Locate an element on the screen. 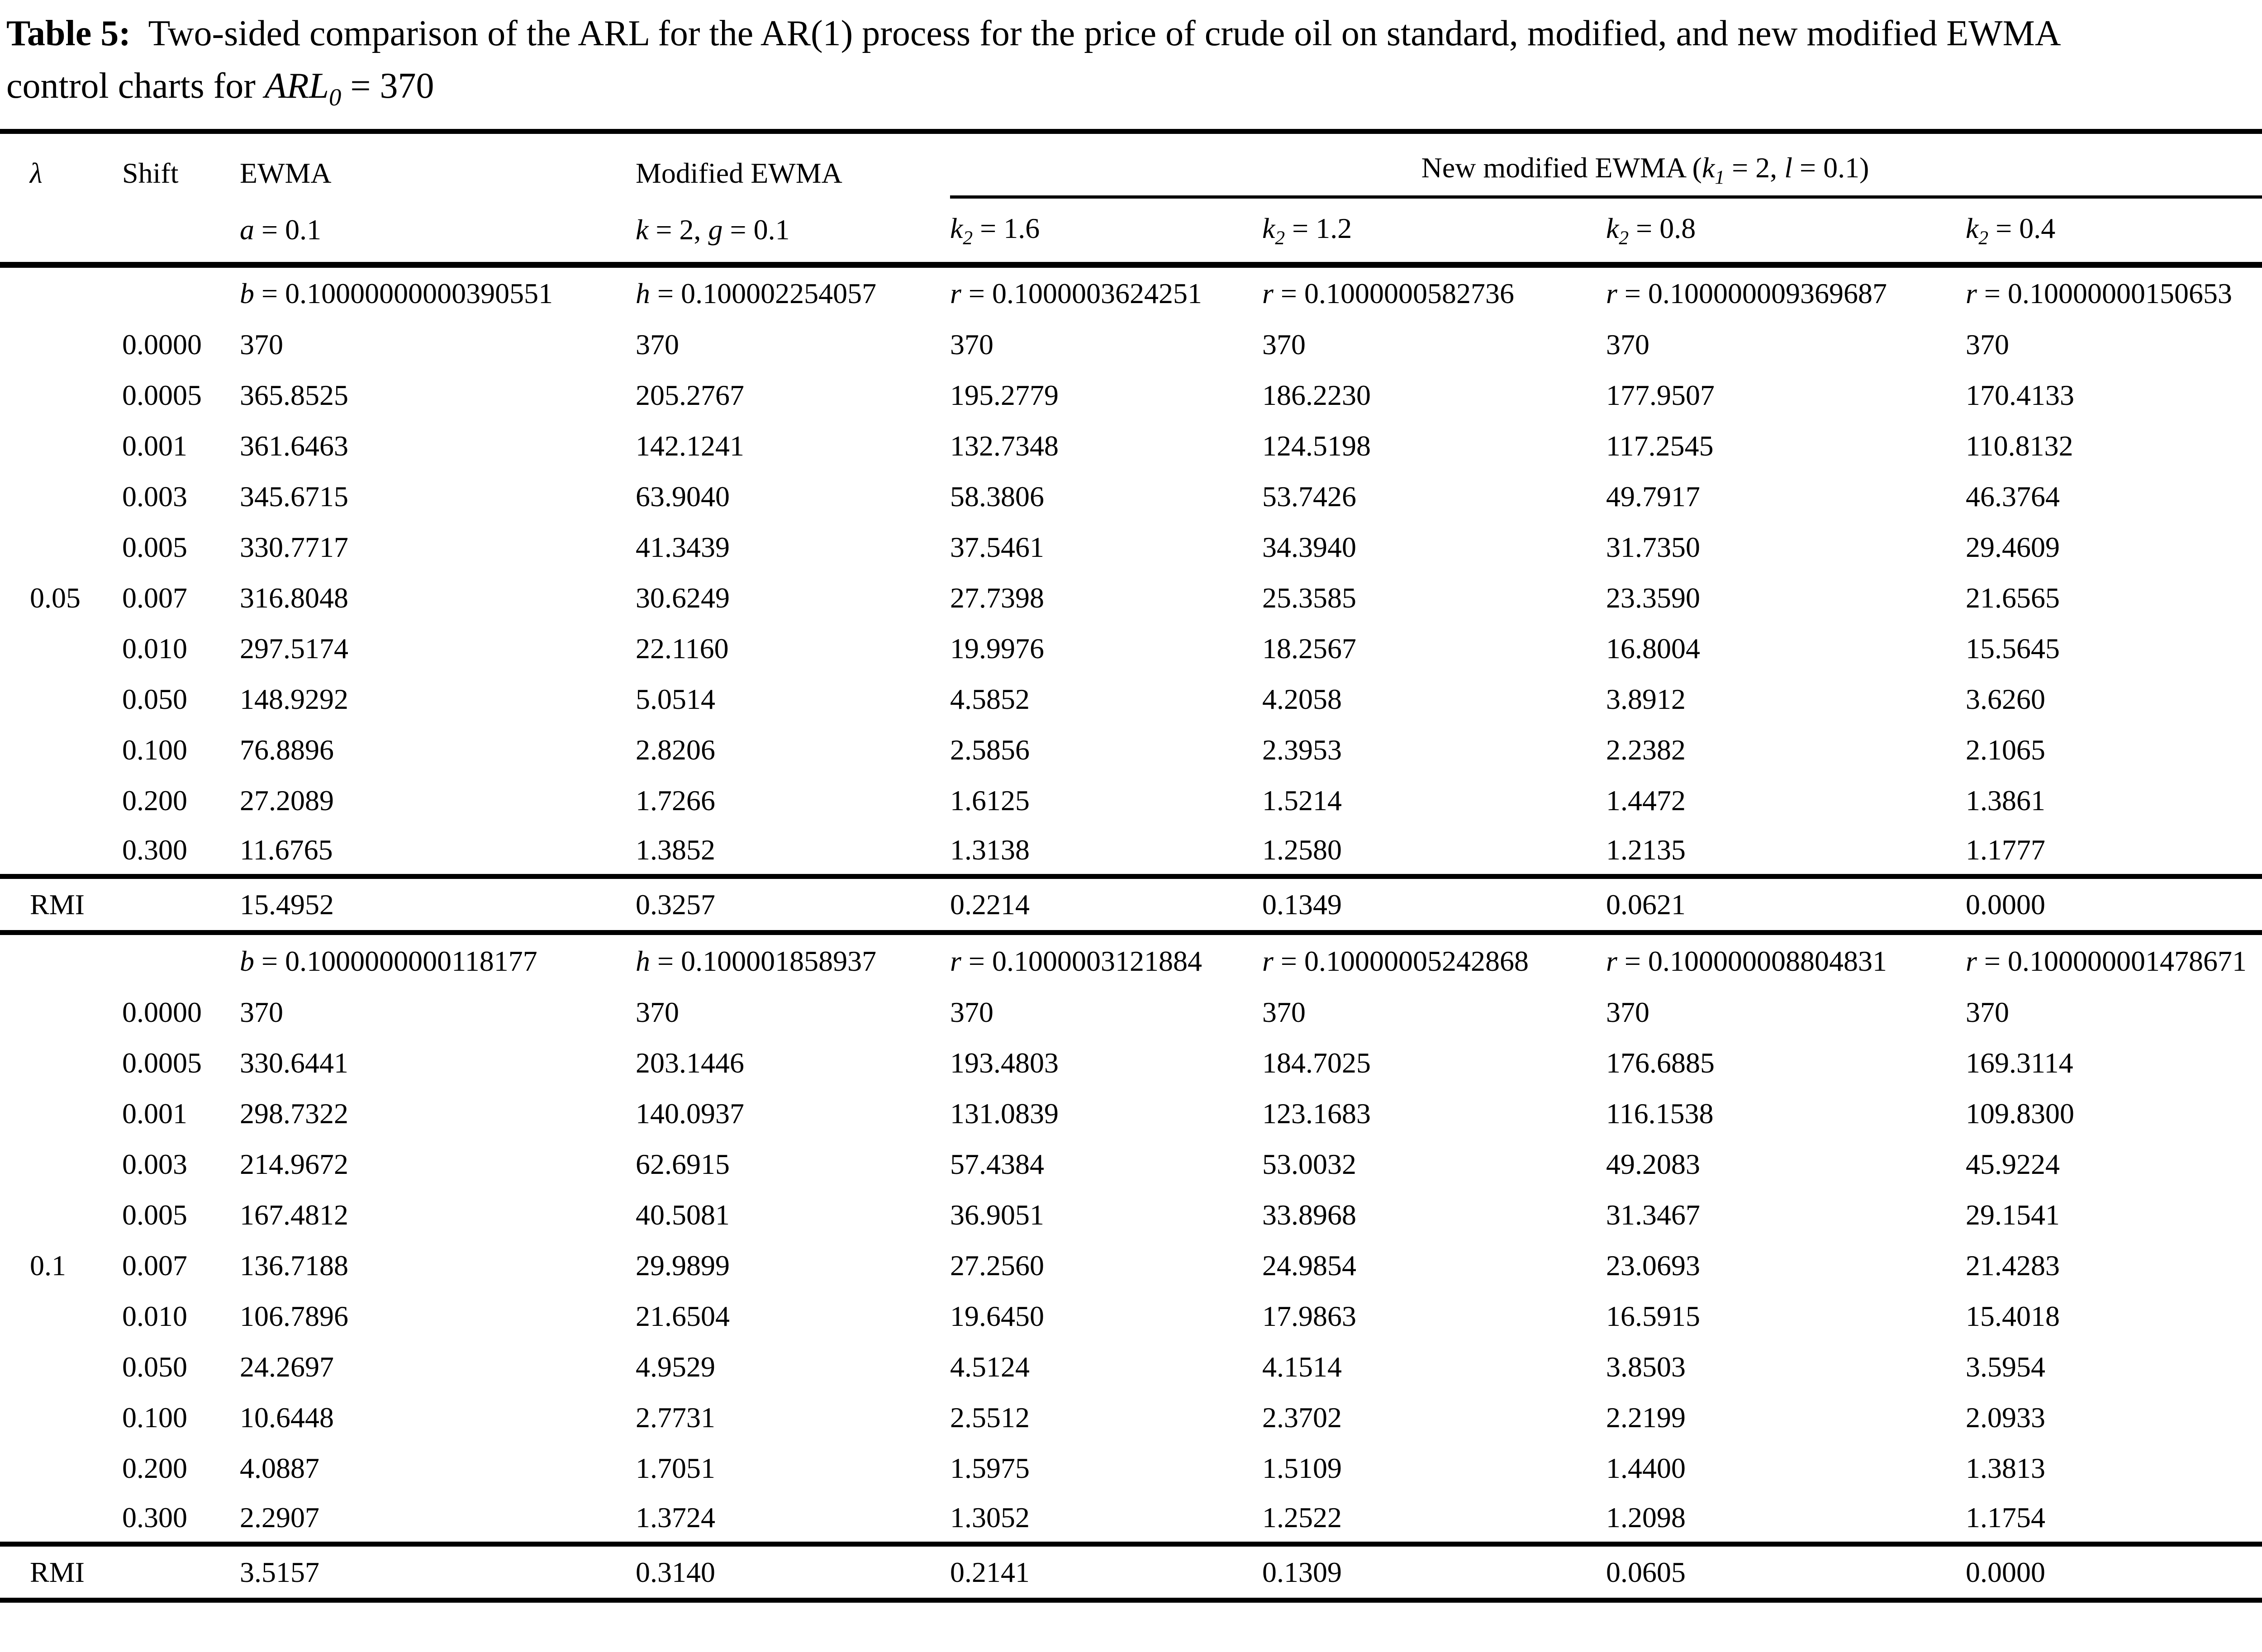 Image resolution: width=2262 pixels, height=1652 pixels. col-header-modified-ewma: Modified EWMA is located at coordinates (739, 173).